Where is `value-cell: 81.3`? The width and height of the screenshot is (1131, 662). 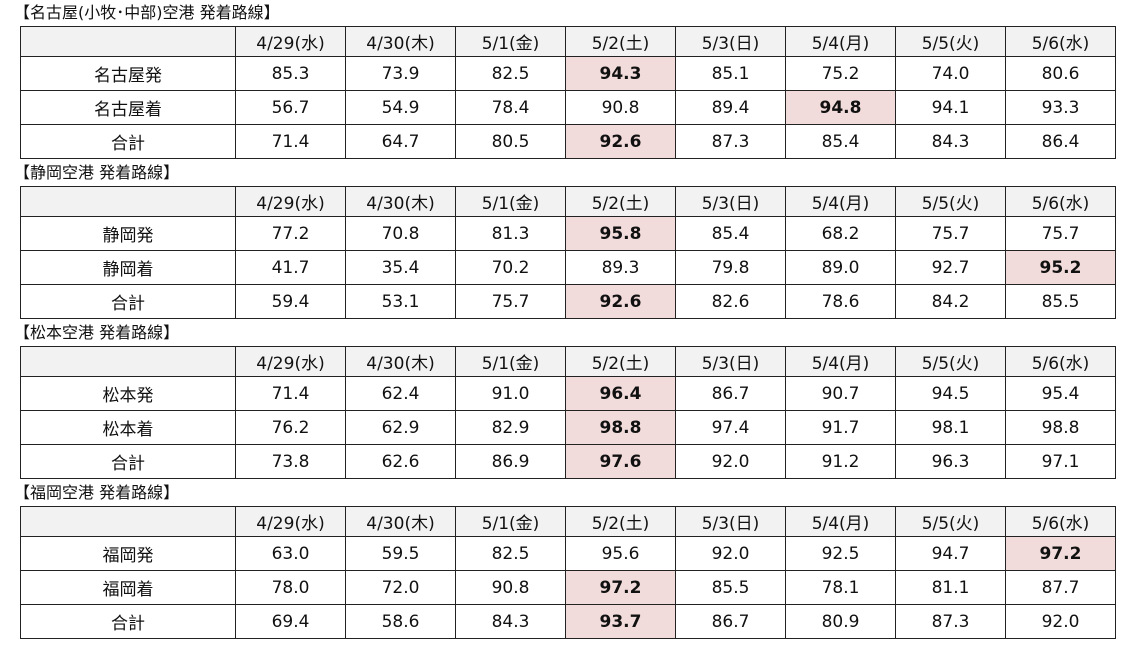 value-cell: 81.3 is located at coordinates (510, 233).